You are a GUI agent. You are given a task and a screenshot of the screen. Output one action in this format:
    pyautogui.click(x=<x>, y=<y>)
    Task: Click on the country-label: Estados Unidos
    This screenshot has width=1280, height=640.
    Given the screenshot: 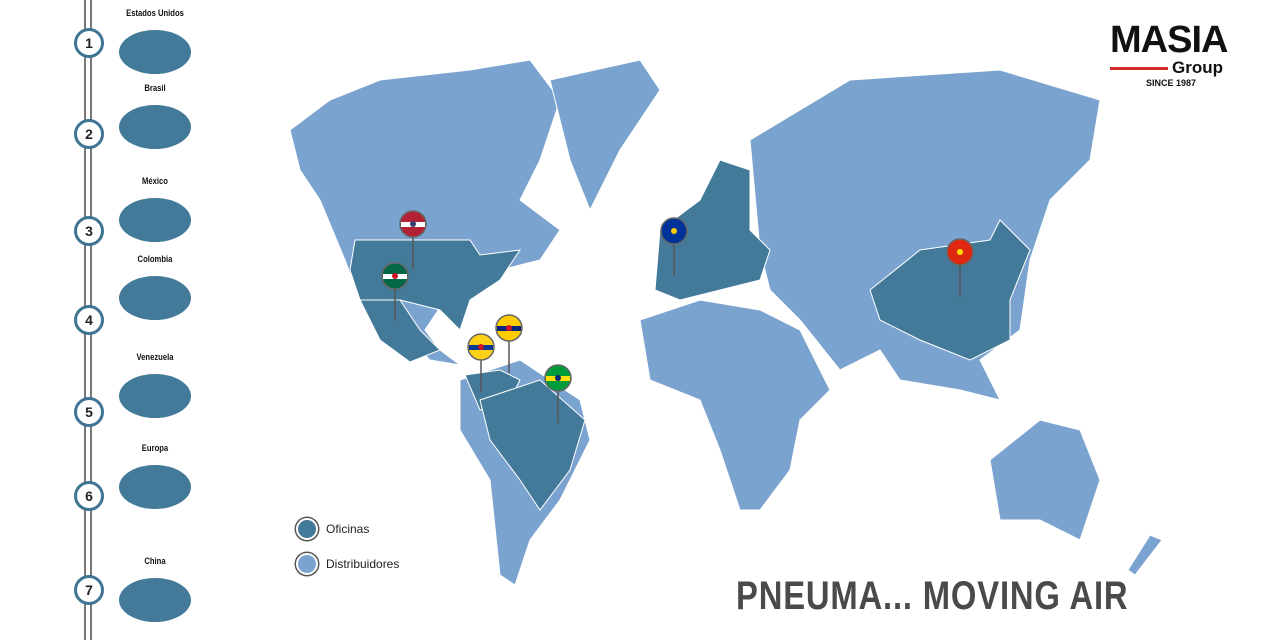 What is the action you would take?
    pyautogui.click(x=155, y=13)
    